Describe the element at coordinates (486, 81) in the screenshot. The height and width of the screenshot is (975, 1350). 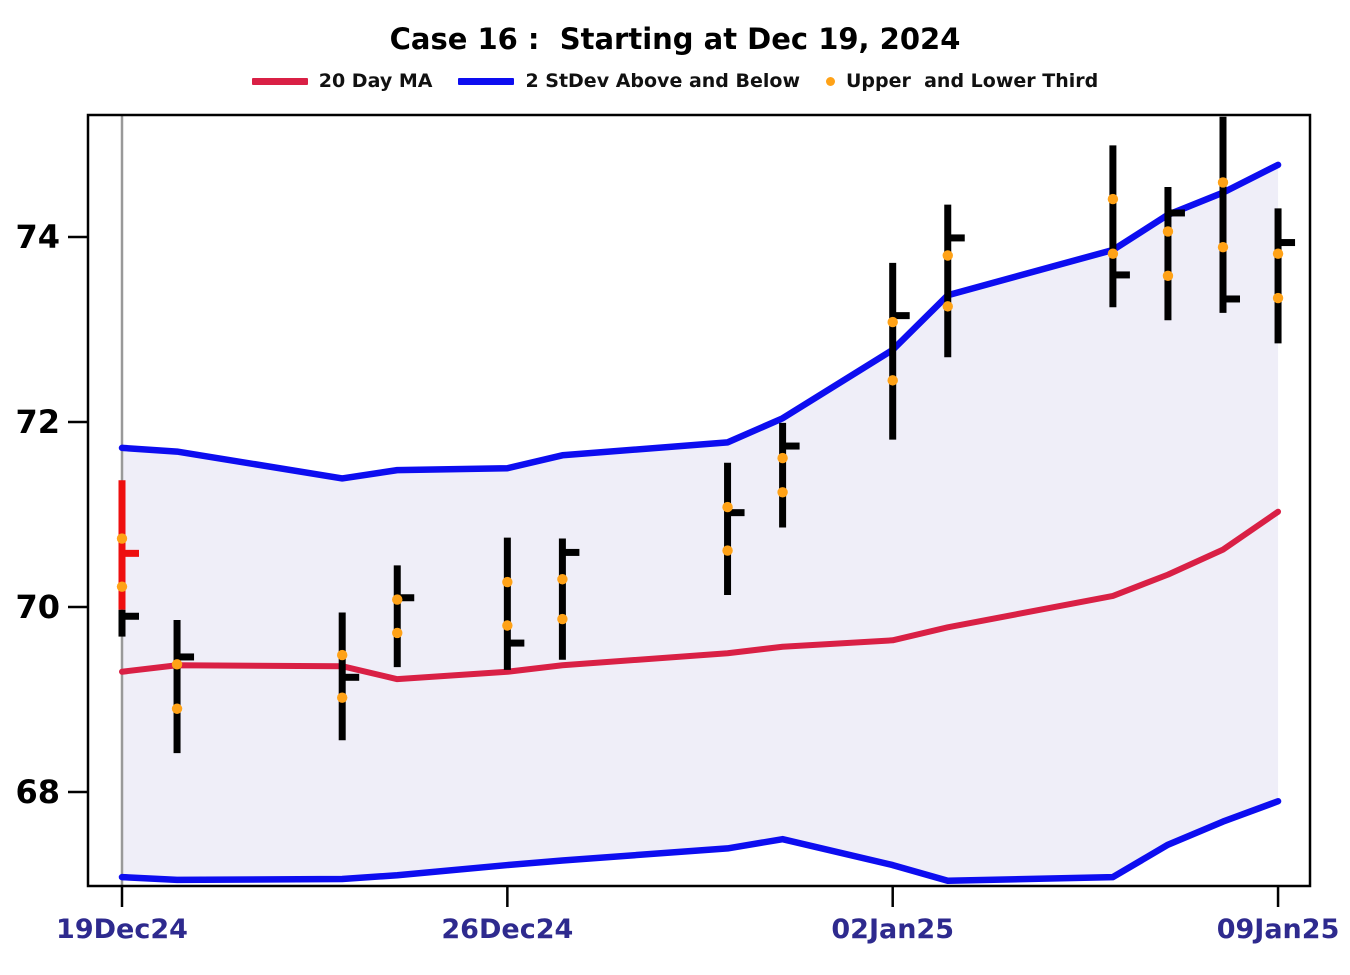
I see `band-line-swatch` at that location.